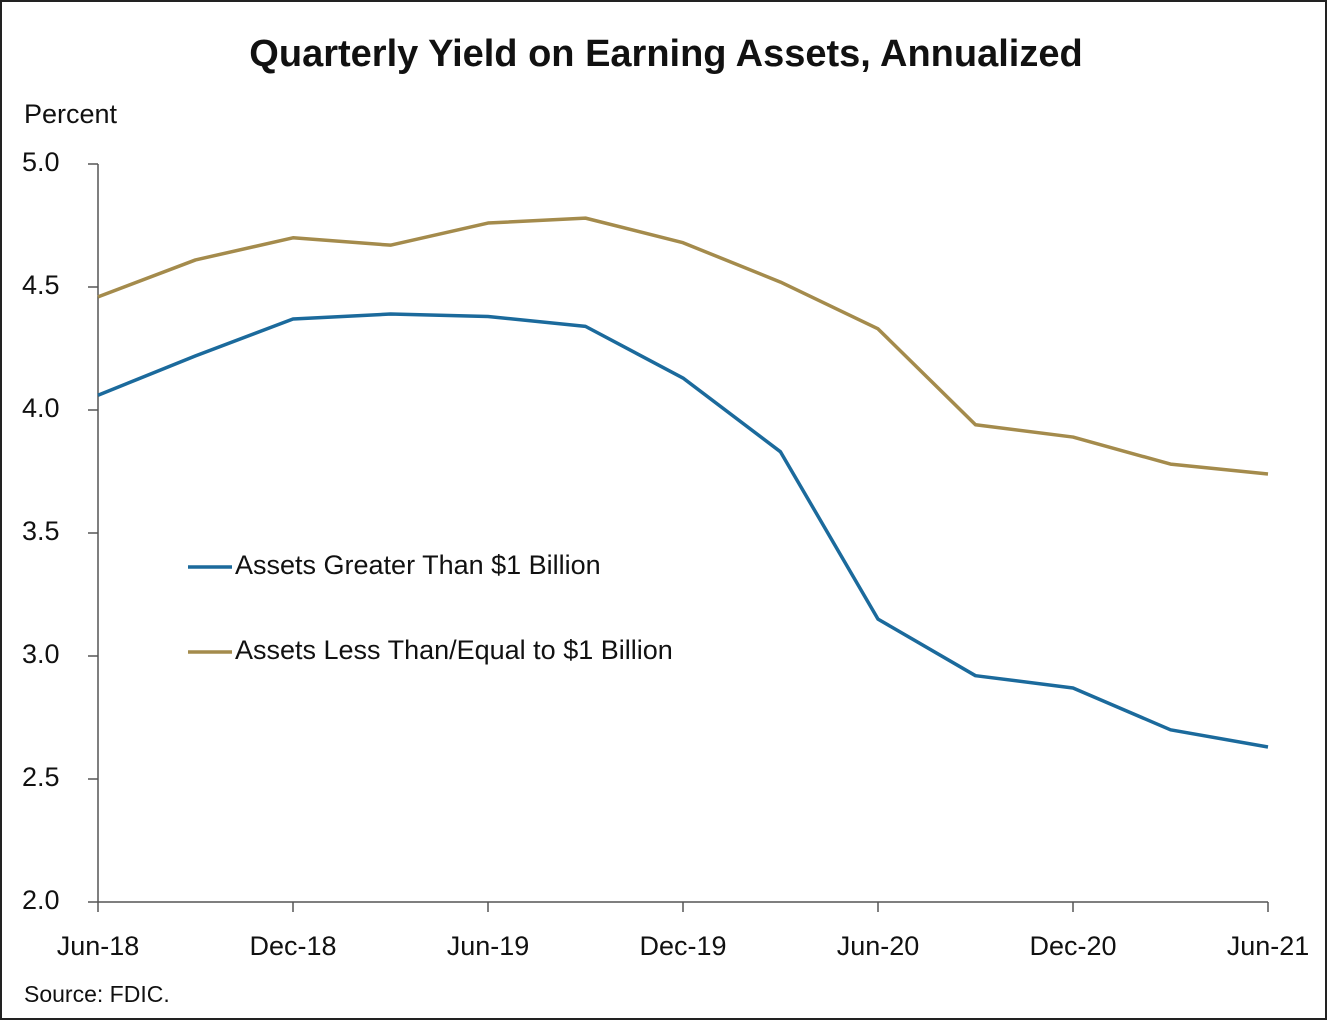  What do you see at coordinates (878, 946) in the screenshot?
I see `x-tick-label: Jun-20` at bounding box center [878, 946].